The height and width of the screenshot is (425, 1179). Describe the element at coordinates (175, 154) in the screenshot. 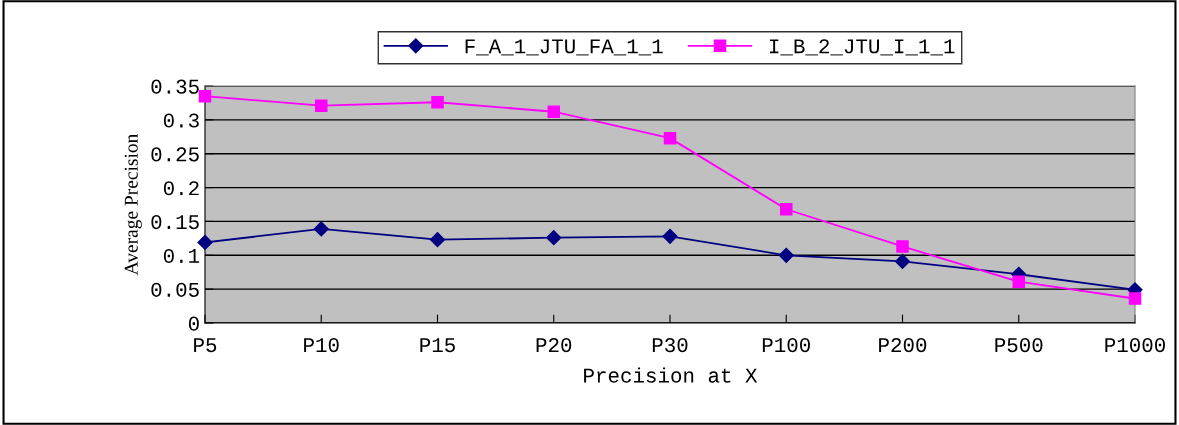

I see `y-tick-label: 0.25` at that location.